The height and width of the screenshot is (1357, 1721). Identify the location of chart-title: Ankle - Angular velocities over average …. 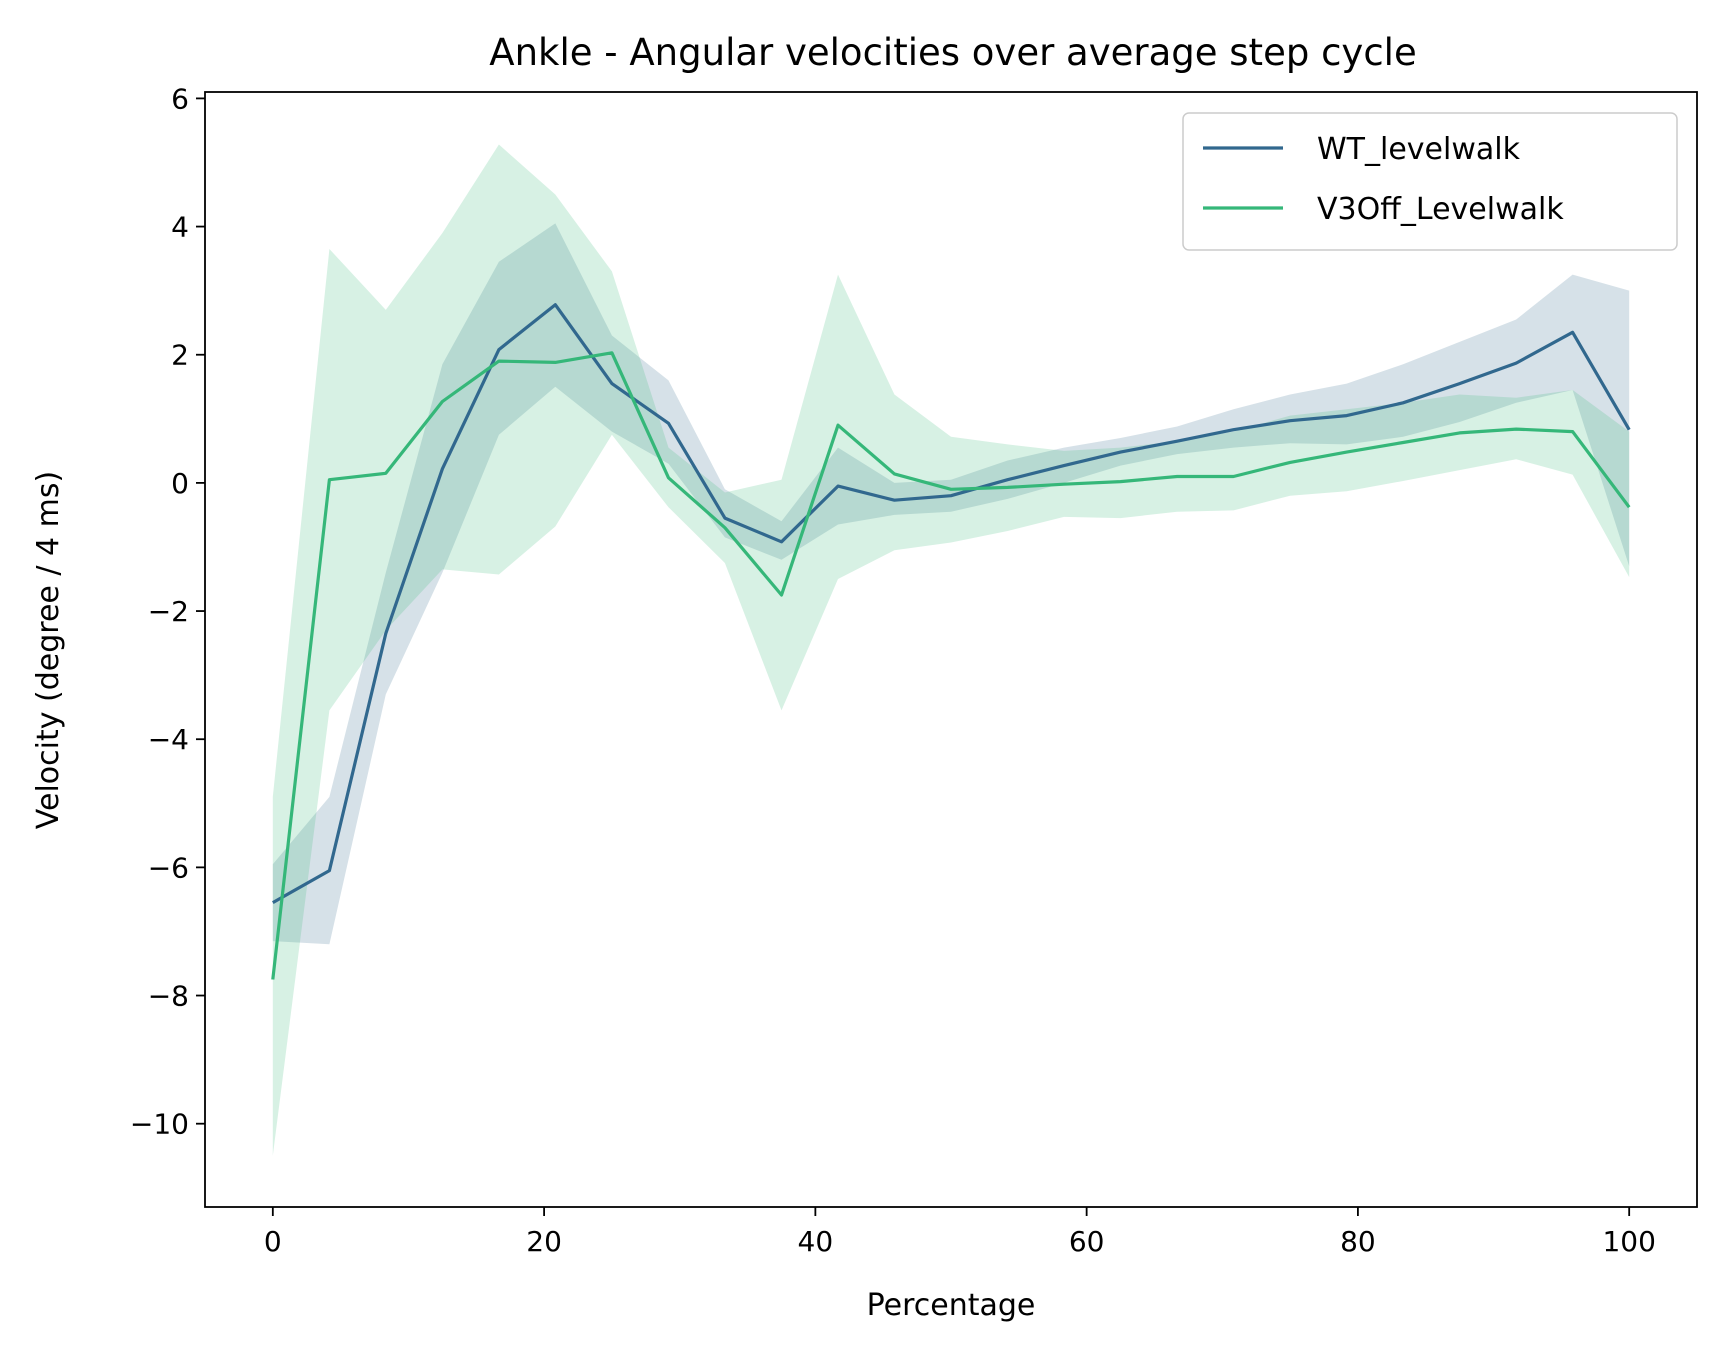
(952, 52).